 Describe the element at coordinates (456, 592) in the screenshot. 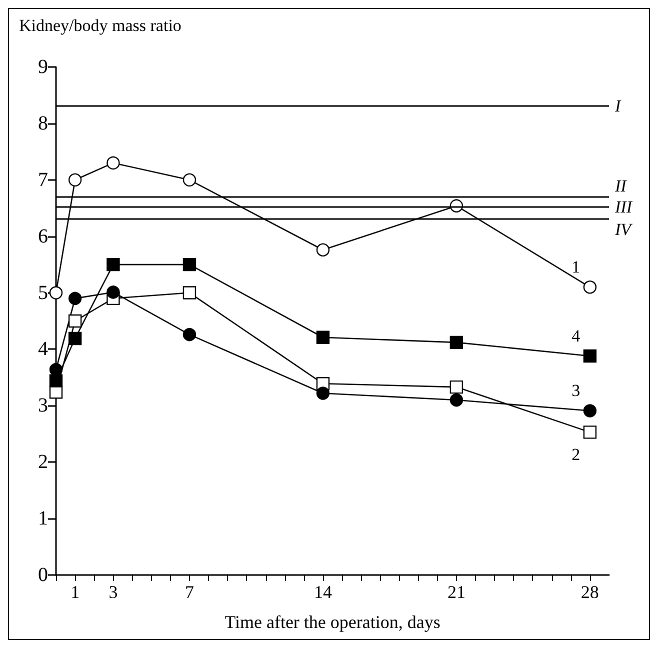

I see `x-tick-label: 21` at that location.